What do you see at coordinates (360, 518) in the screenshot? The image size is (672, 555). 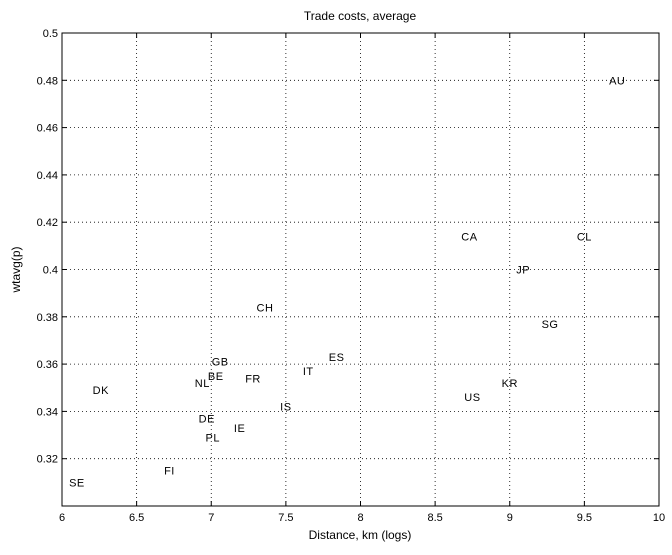 I see `x-tick-label: 8` at bounding box center [360, 518].